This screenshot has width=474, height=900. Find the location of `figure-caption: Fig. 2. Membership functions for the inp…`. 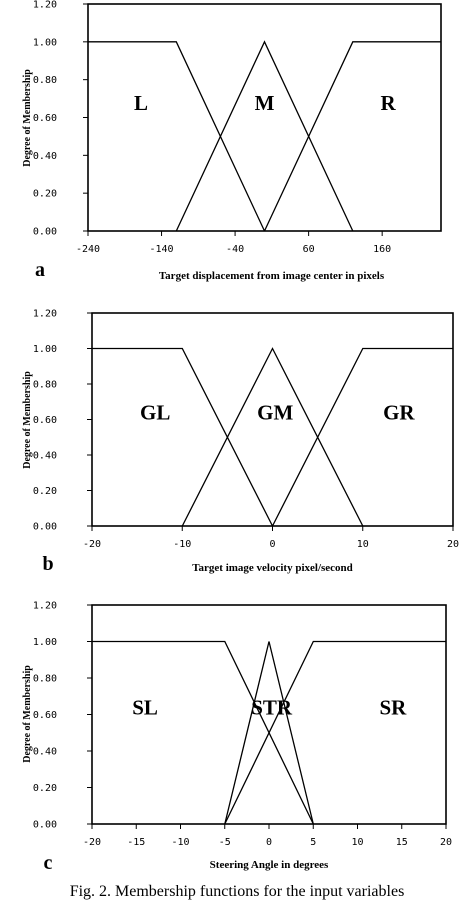

figure-caption: Fig. 2. Membership functions for the inp… is located at coordinates (237, 891).